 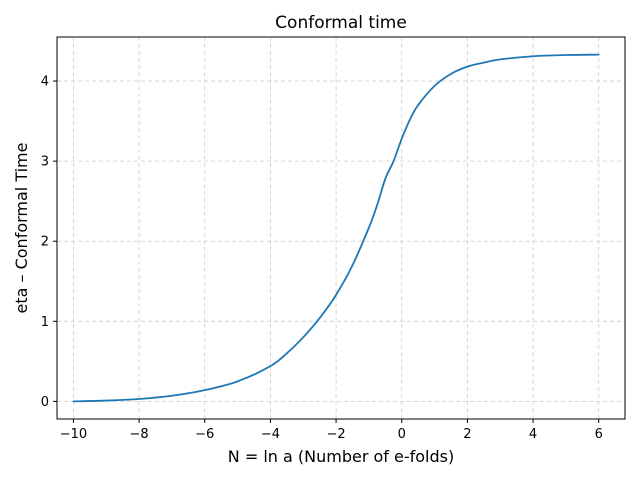 What do you see at coordinates (533, 434) in the screenshot?
I see `x-tick-label: 4` at bounding box center [533, 434].